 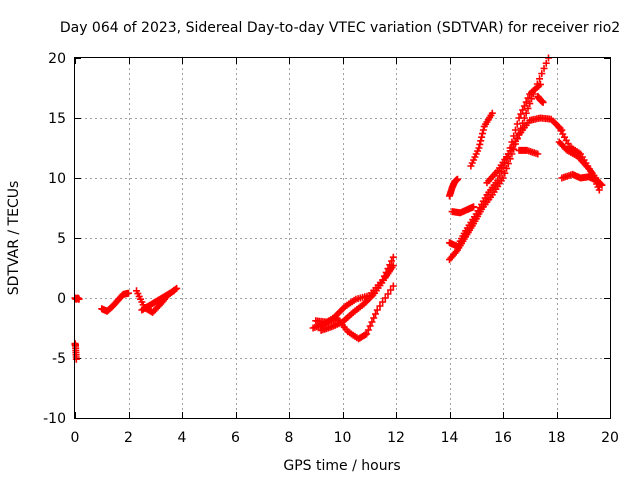 I want to click on y-tick-label: 5, so click(x=61, y=239).